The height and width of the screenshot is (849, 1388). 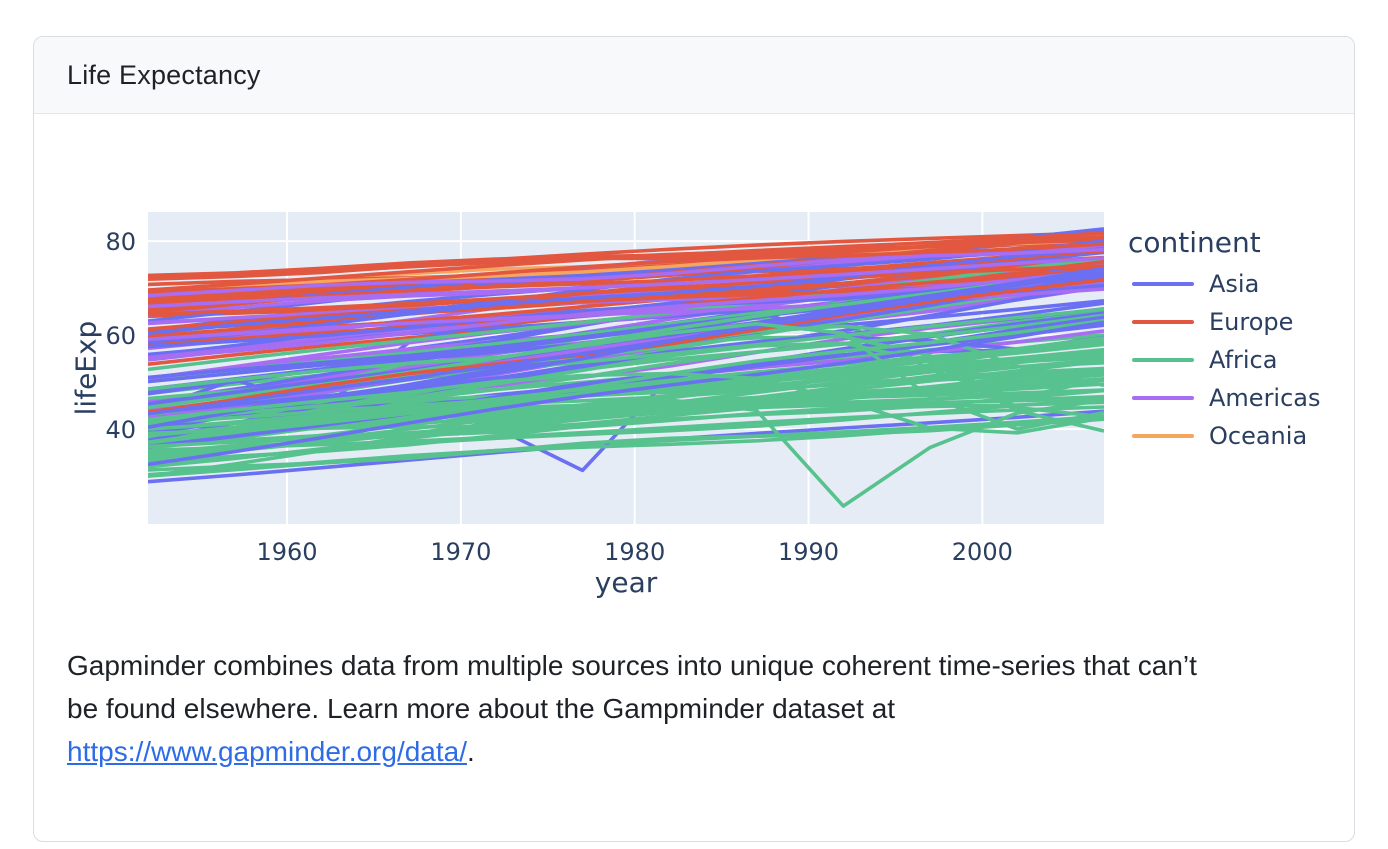 I want to click on x-tick-label: 1980, so click(x=634, y=552).